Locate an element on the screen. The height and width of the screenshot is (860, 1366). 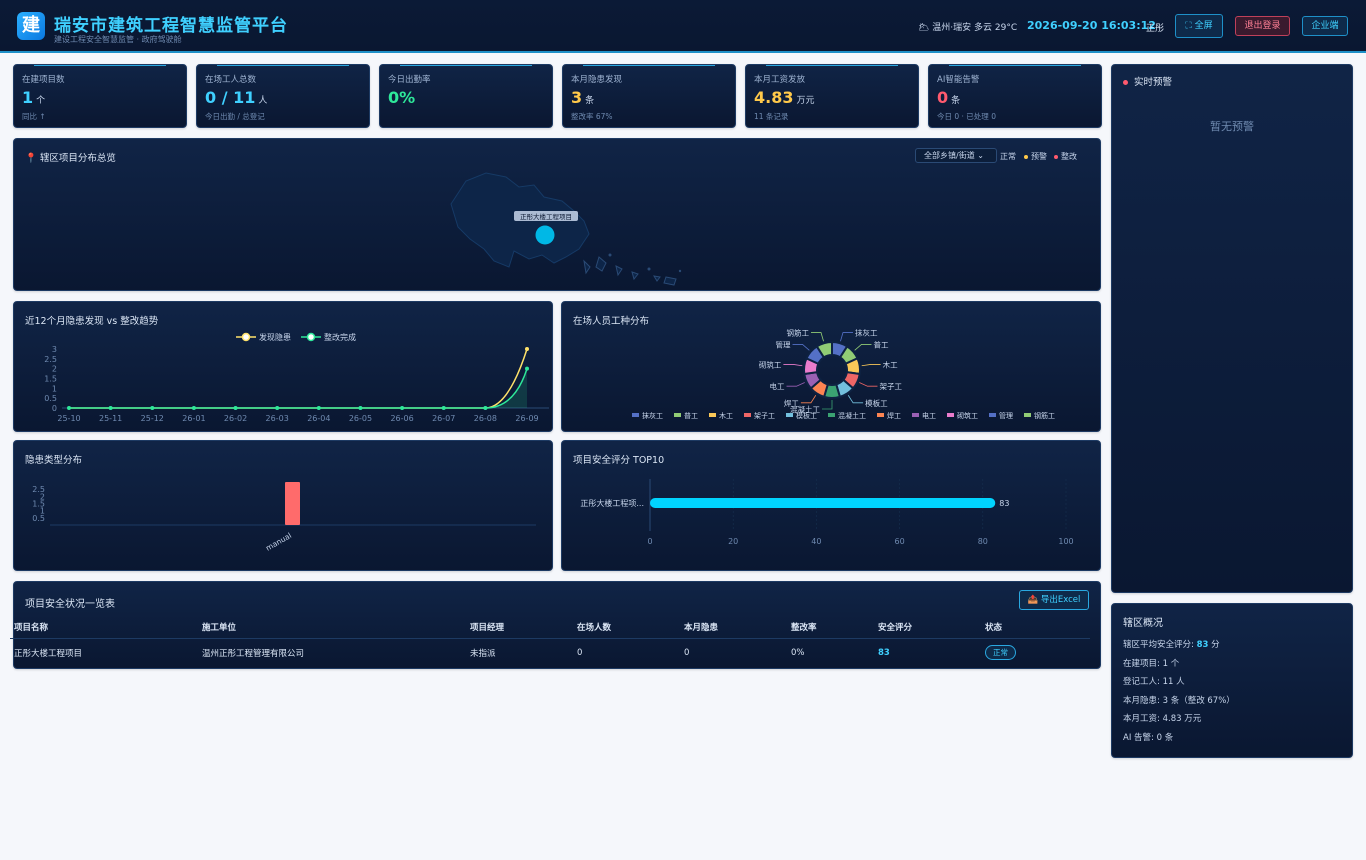
export-excel-button: 📤 导出Excel is located at coordinates (1054, 600).